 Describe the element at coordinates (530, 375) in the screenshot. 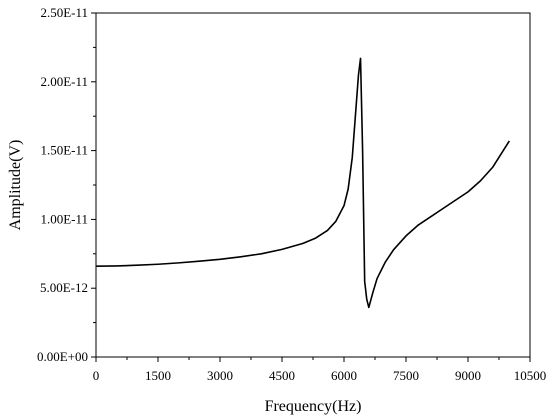

I see `x-tick-label: 10500` at that location.